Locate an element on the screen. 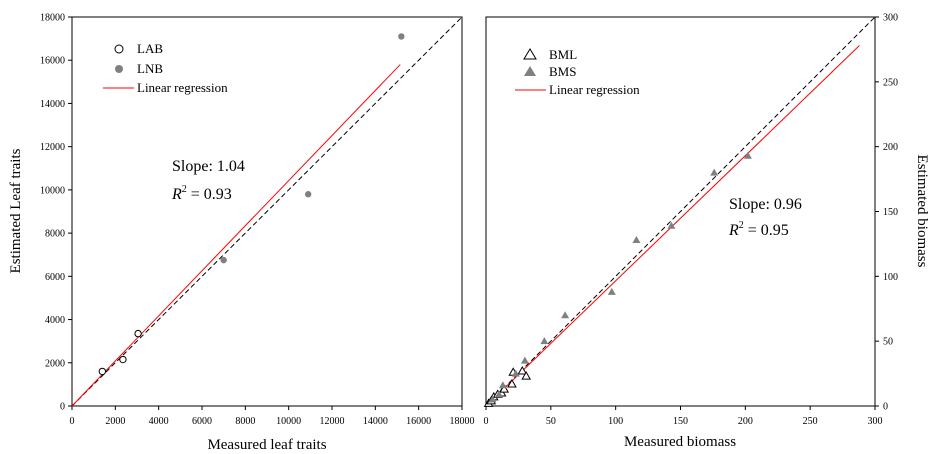  right-r2-symbol: R is located at coordinates (733, 230).